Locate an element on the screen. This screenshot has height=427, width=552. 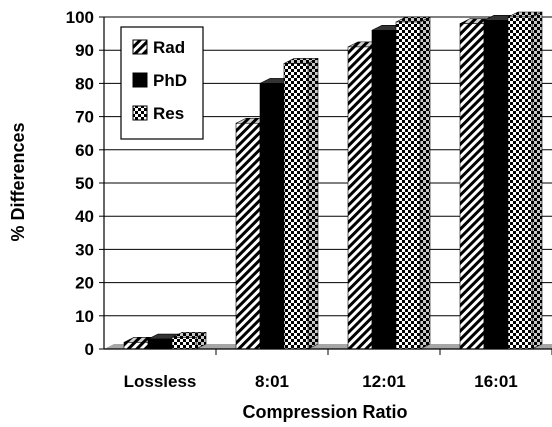
y-tick-label: 30 is located at coordinates (84, 249).